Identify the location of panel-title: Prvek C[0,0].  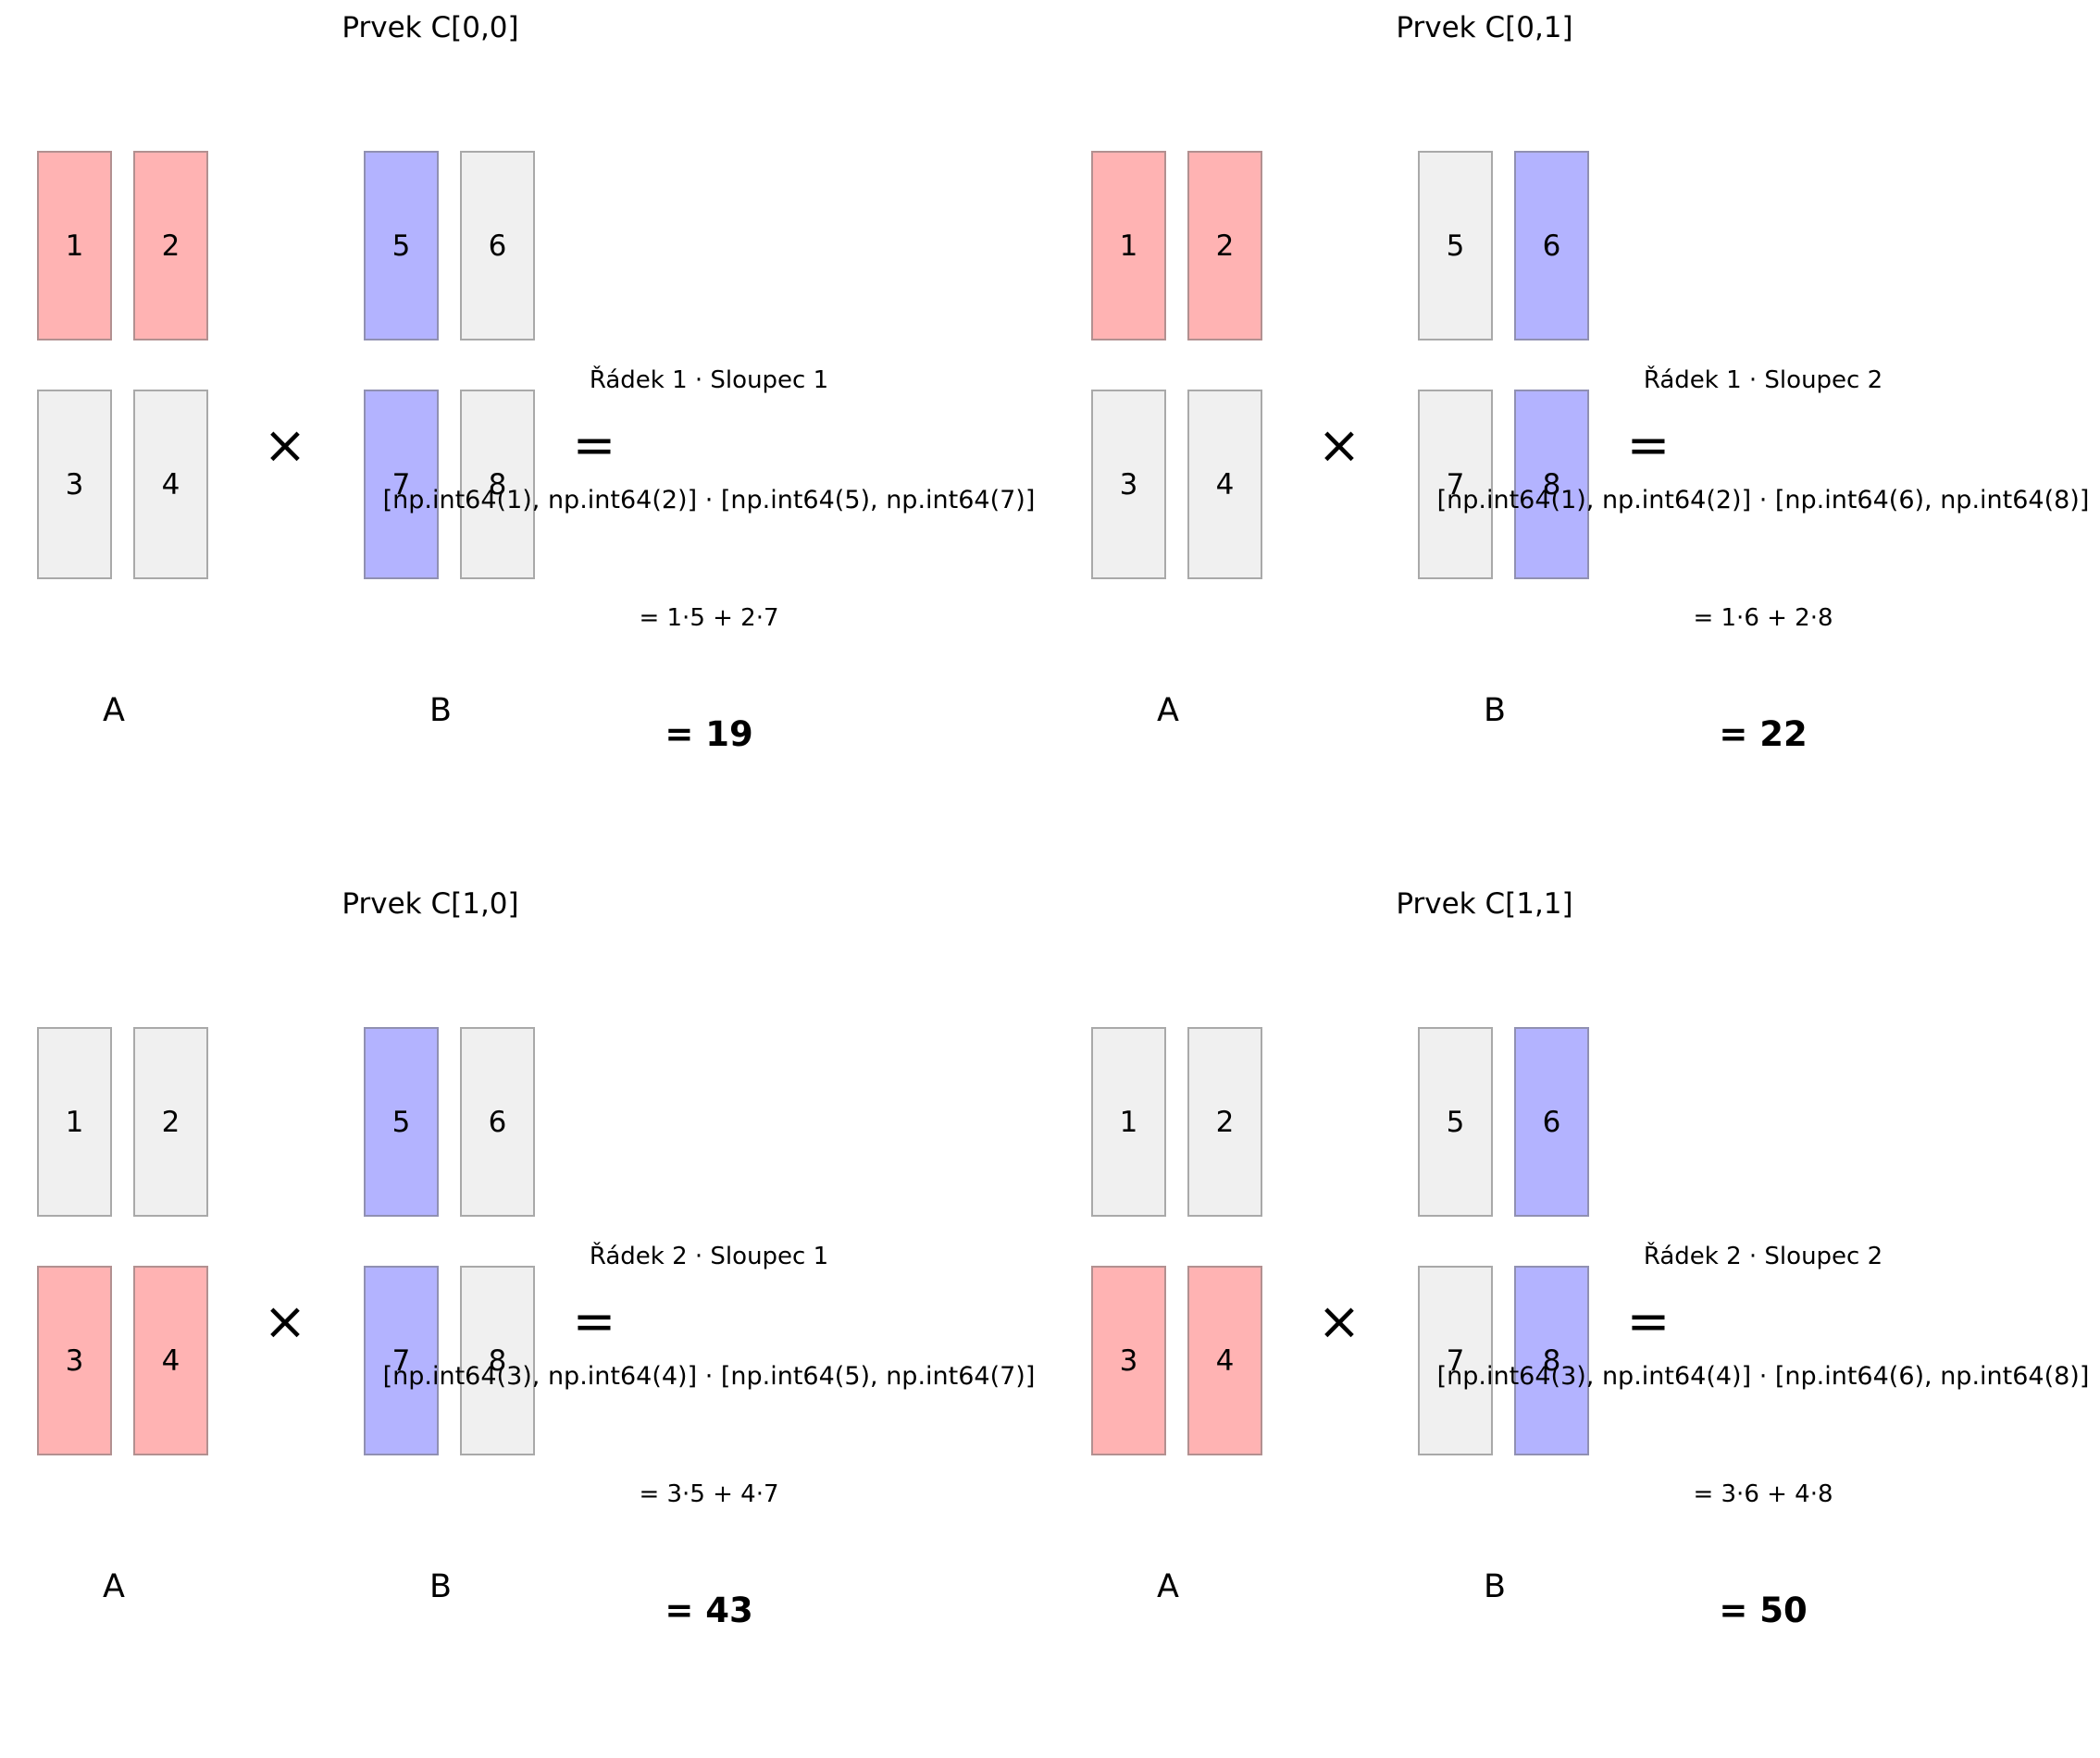
(430, 27).